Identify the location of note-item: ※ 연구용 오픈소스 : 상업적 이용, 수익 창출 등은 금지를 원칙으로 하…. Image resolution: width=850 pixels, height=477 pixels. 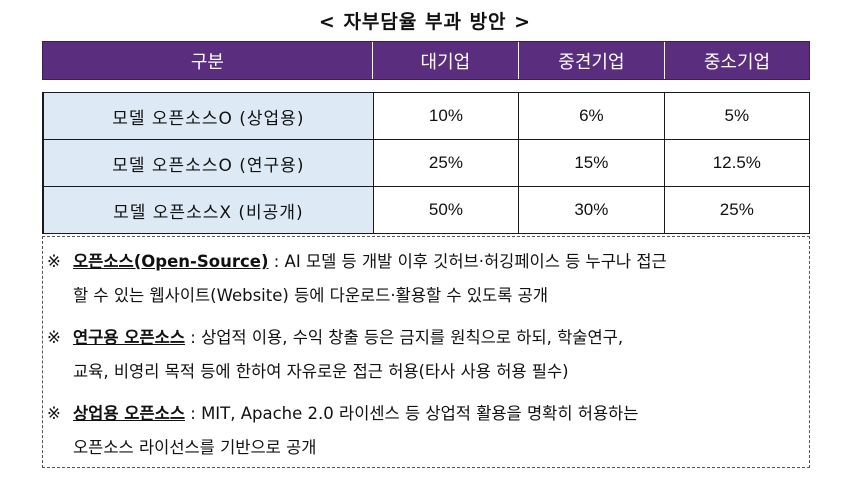
(426, 355).